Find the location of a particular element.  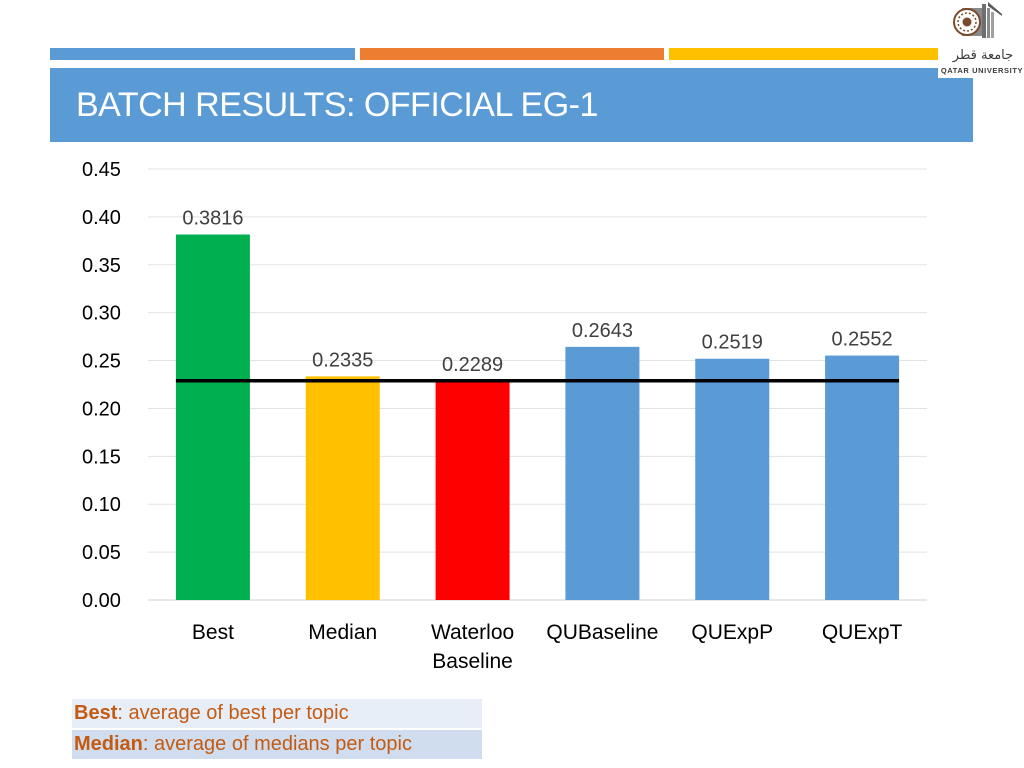

logo-english-text: QATAR UNIVERSITY is located at coordinates (982, 70).